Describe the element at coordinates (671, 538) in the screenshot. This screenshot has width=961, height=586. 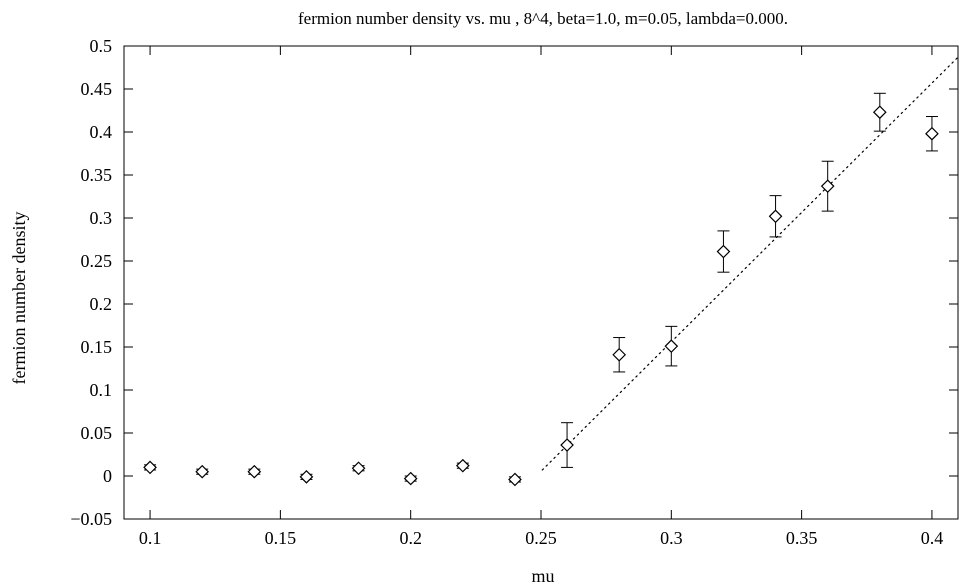
I see `x-tick-label: 0.3` at that location.